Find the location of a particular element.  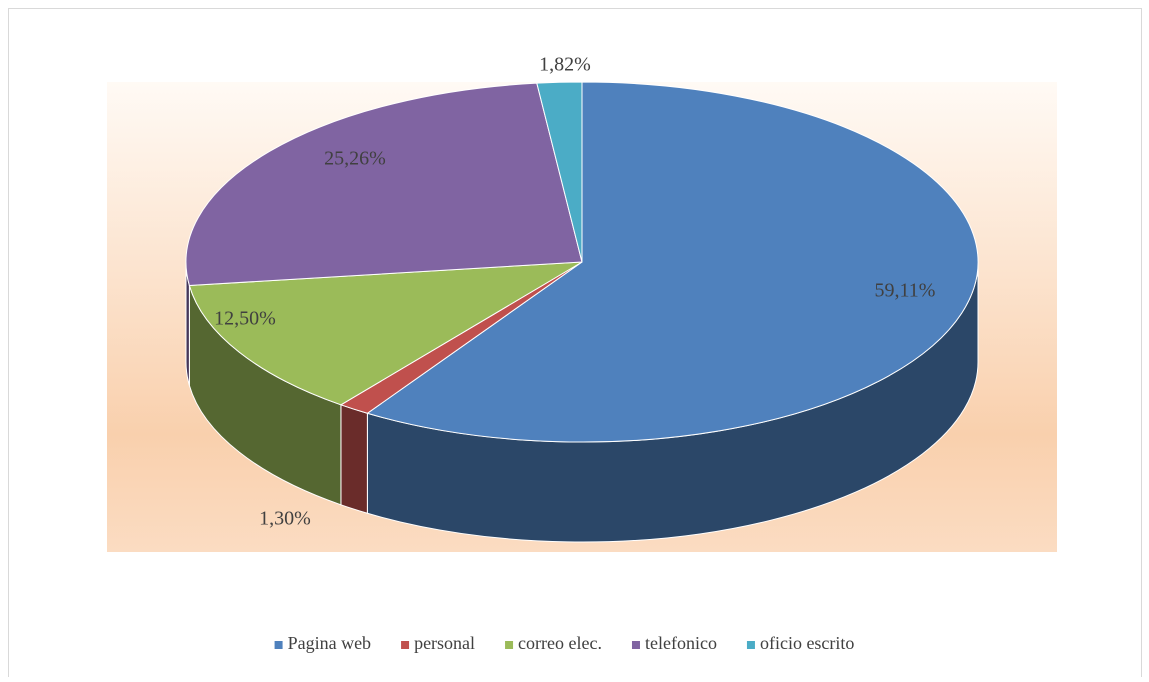

data-label: 1,30% is located at coordinates (285, 519).